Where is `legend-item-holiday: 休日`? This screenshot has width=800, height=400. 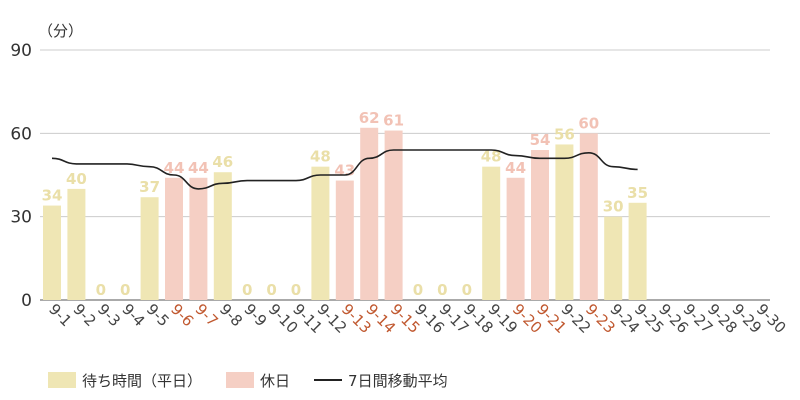
legend-item-holiday: 休日 is located at coordinates (258, 380).